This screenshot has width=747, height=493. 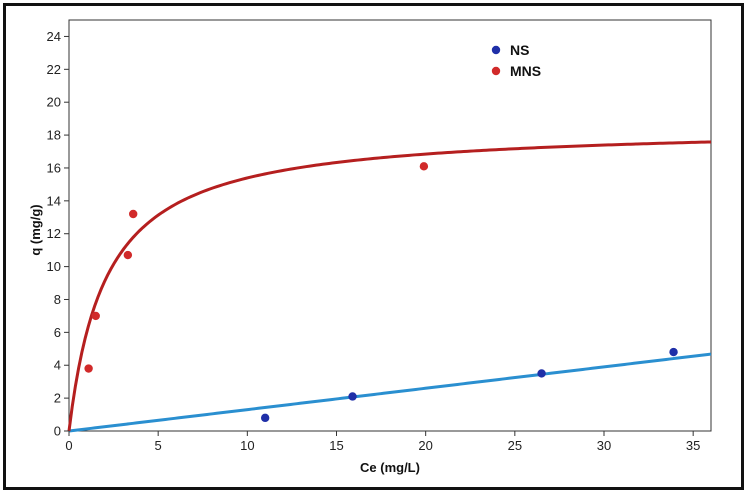 I want to click on y-tick-label: 18, so click(x=54, y=135).